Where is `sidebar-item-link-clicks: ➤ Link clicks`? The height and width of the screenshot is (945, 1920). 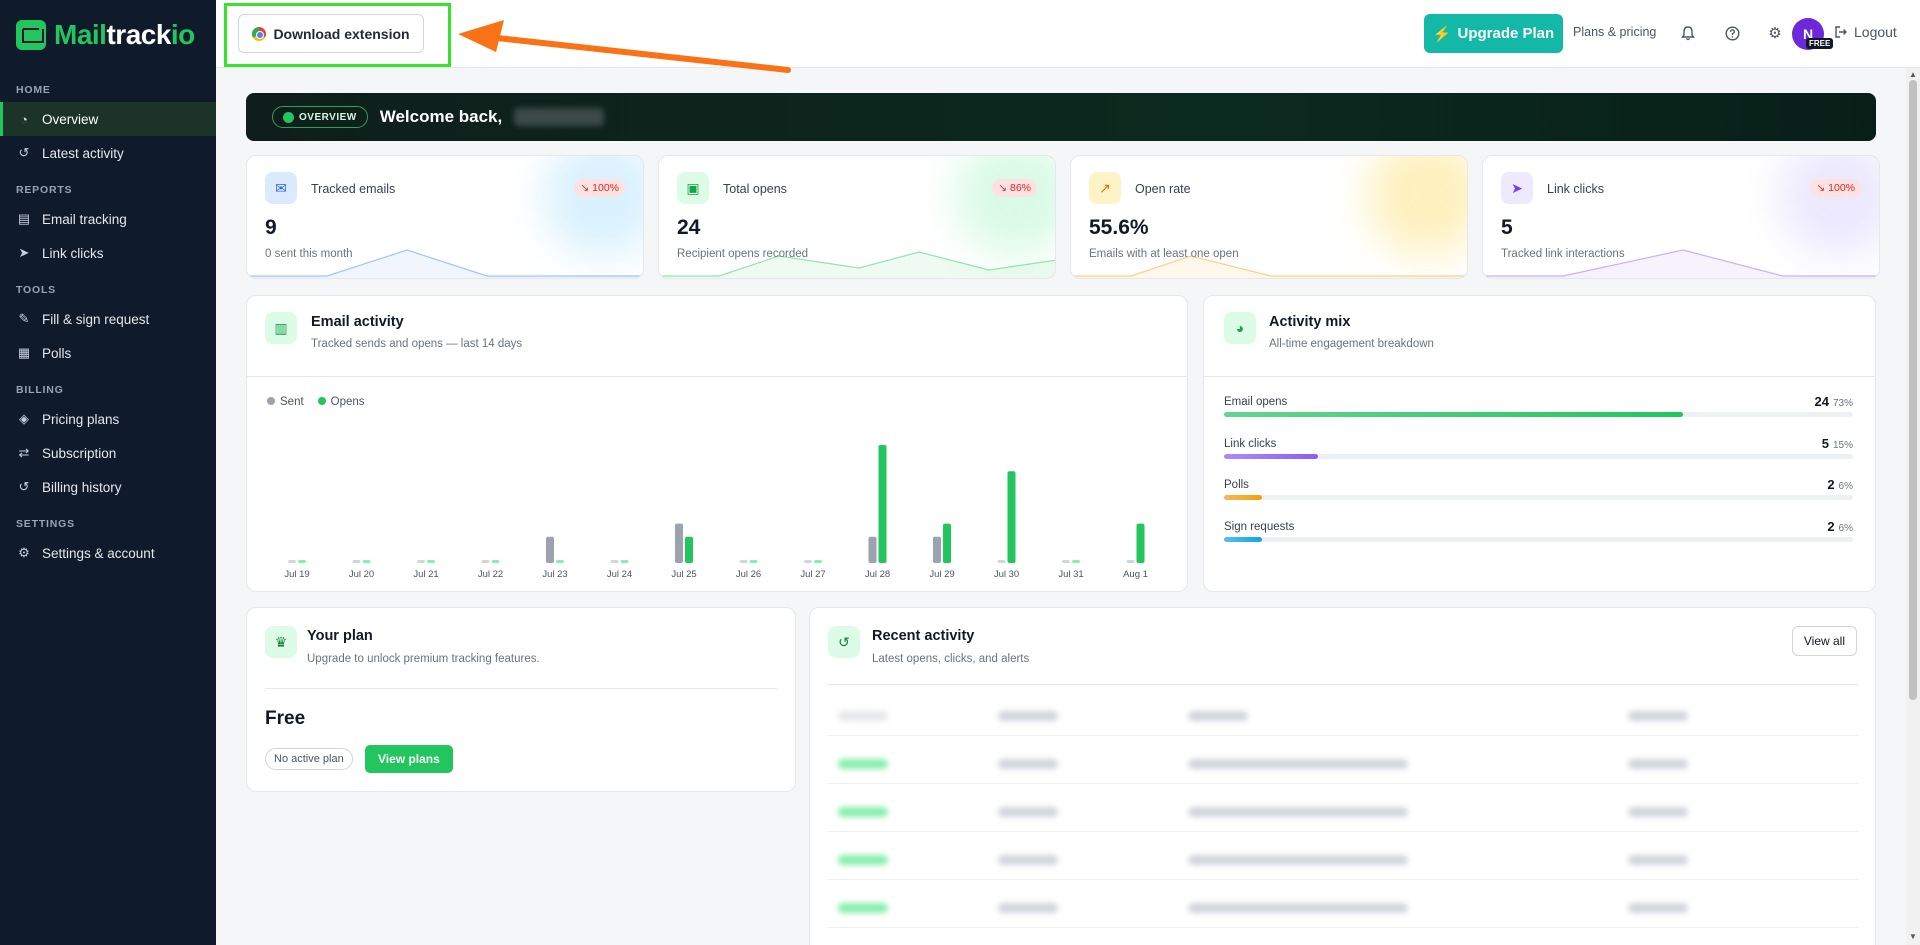 sidebar-item-link-clicks: ➤ Link clicks is located at coordinates (108, 253).